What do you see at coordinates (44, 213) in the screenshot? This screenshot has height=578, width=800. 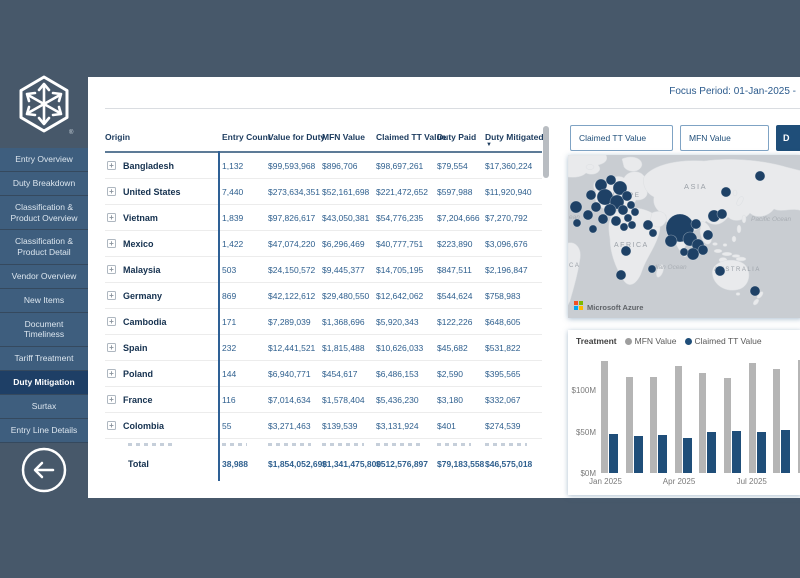 I see `sidebar-item-classification-product-overview: Classification & Product Overview` at bounding box center [44, 213].